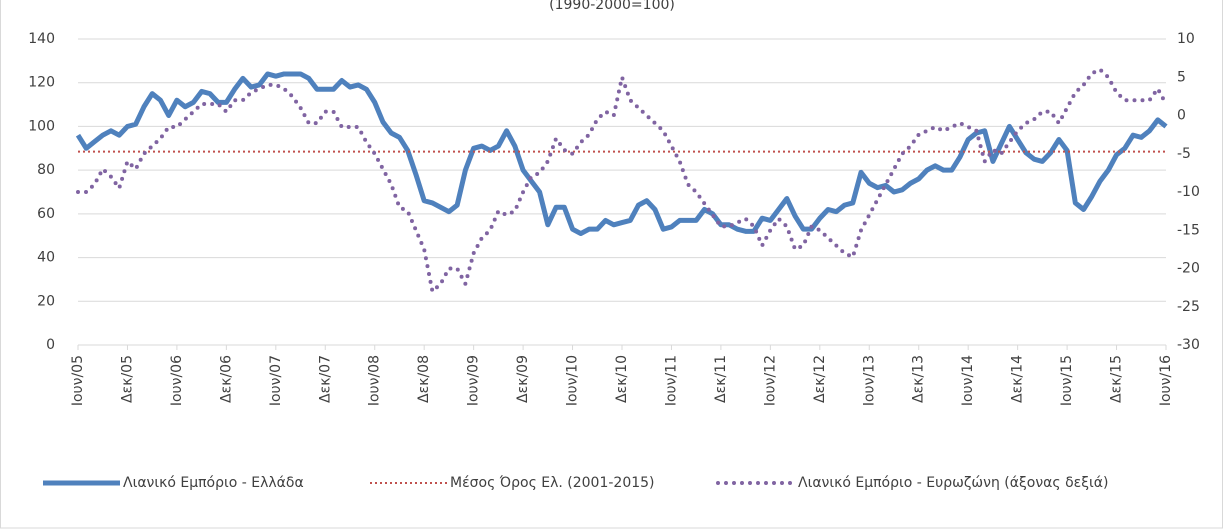 Image resolution: width=1223 pixels, height=529 pixels. I want to click on x-tick-label: Ιουν/13, so click(869, 380).